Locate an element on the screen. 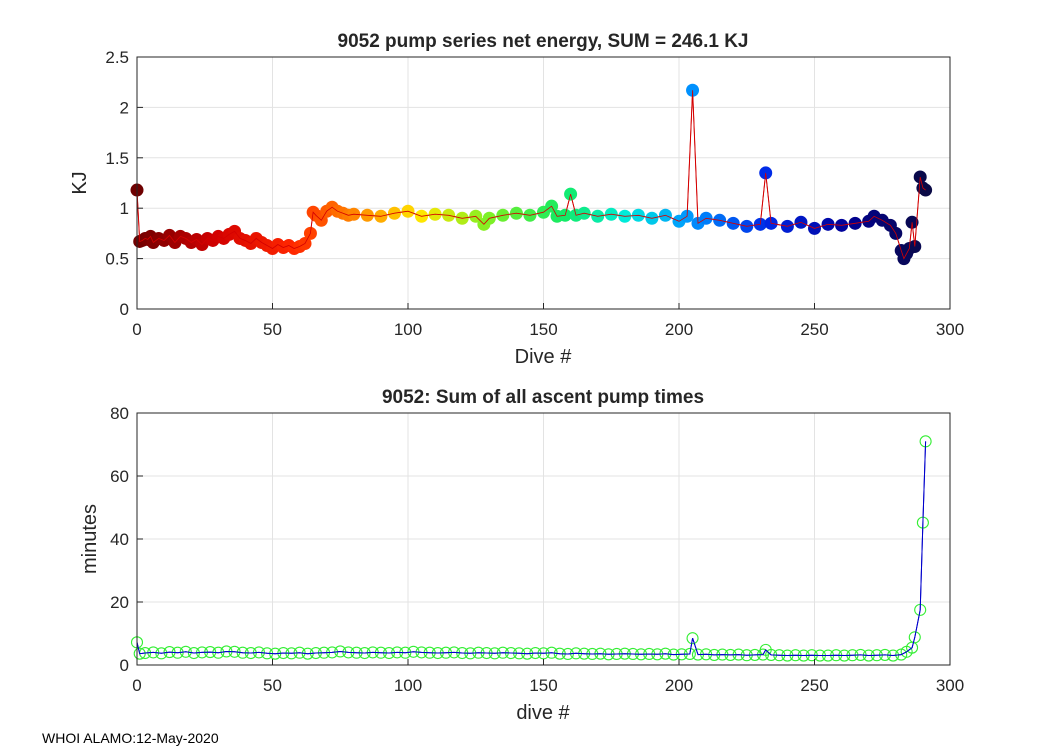 The image size is (1050, 750). x-axis-label: Dive # is located at coordinates (544, 357).